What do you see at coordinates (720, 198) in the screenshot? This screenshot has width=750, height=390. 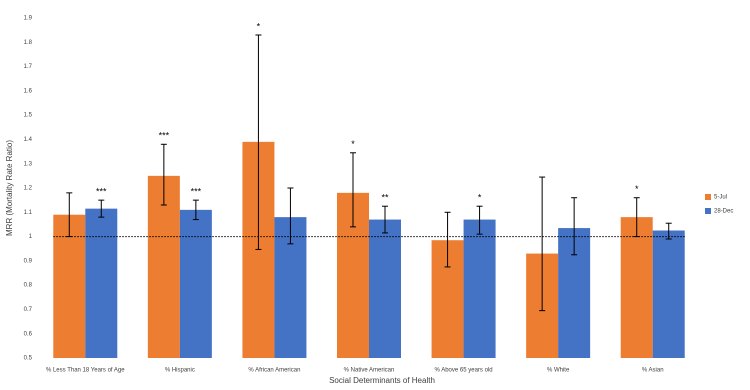 I see `legend-label: 5-Jul` at bounding box center [720, 198].